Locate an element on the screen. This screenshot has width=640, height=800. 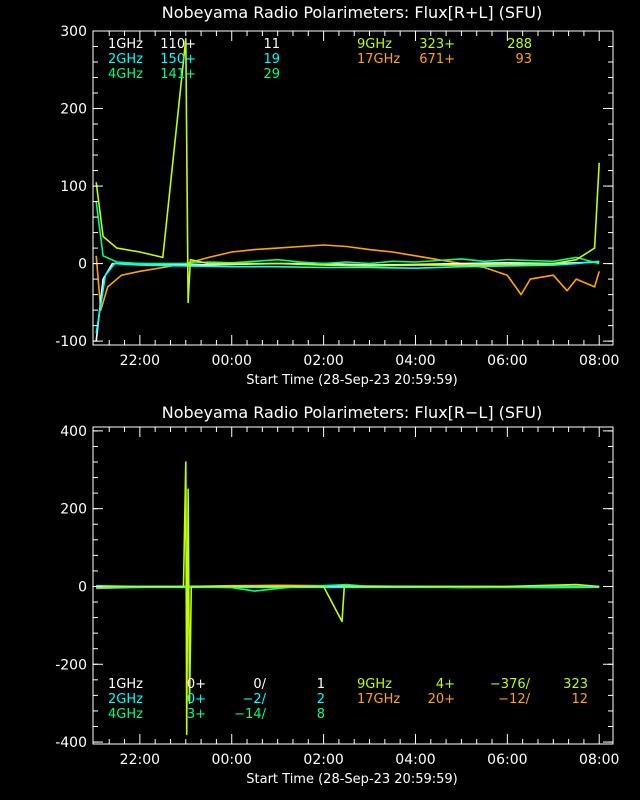
bottom-x-tick-label: 22:00 is located at coordinates (140, 760).